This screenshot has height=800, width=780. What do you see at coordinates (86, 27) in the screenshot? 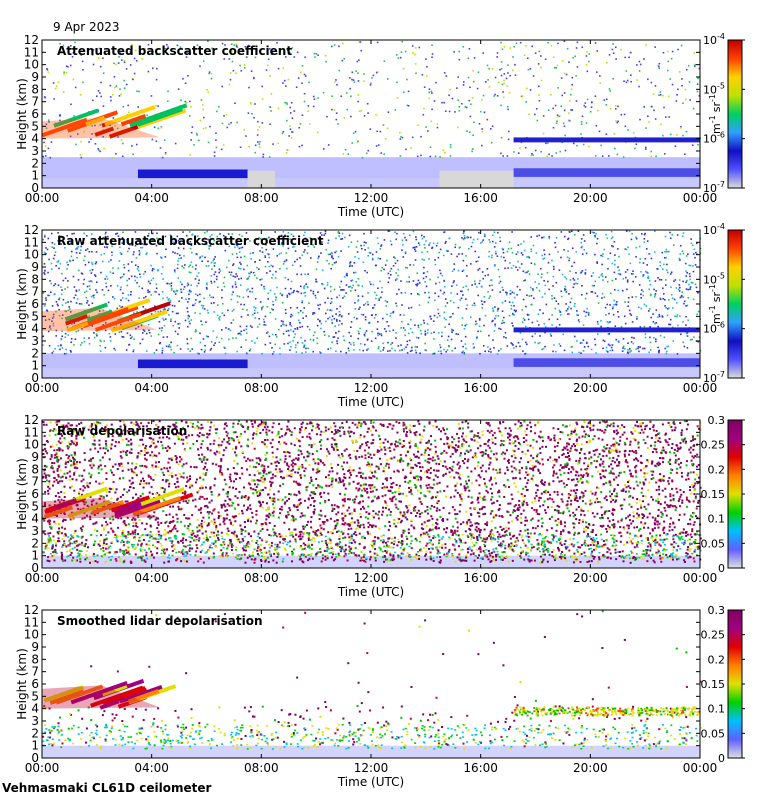
I see `date-label: 9 Apr 2023` at bounding box center [86, 27].